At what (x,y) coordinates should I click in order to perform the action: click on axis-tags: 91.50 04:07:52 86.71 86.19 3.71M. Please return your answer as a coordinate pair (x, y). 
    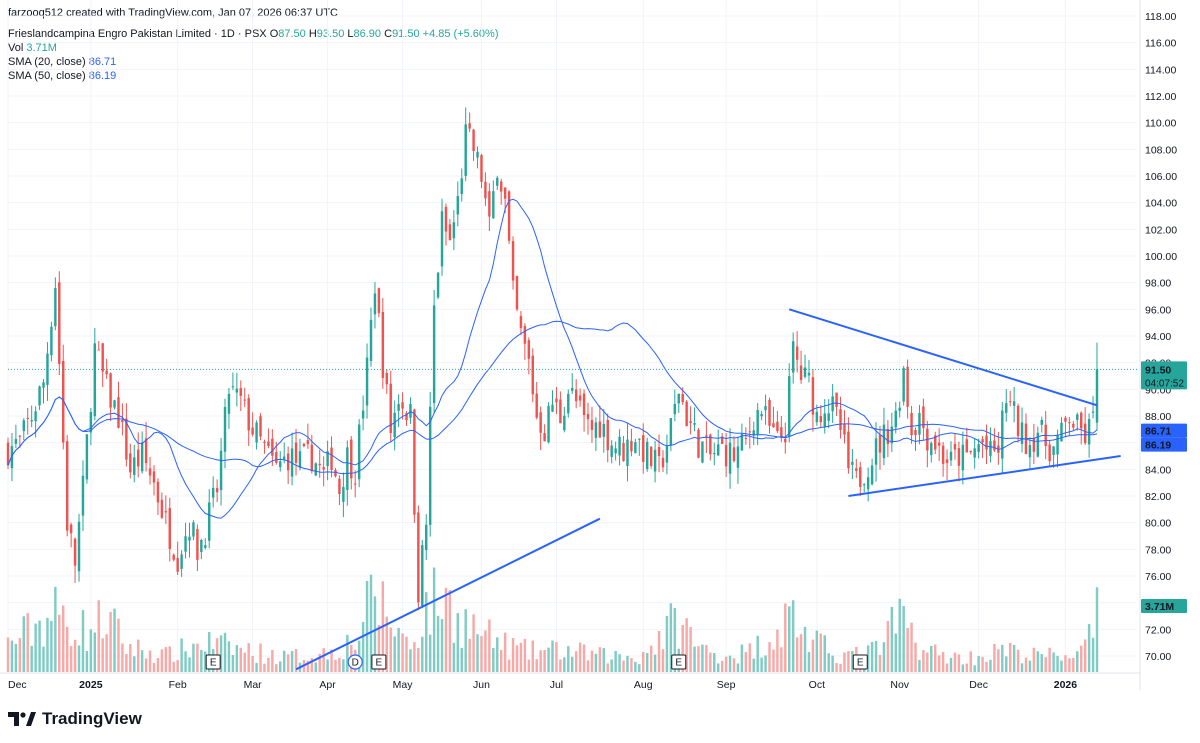
    Looking at the image, I should click on (1164, 487).